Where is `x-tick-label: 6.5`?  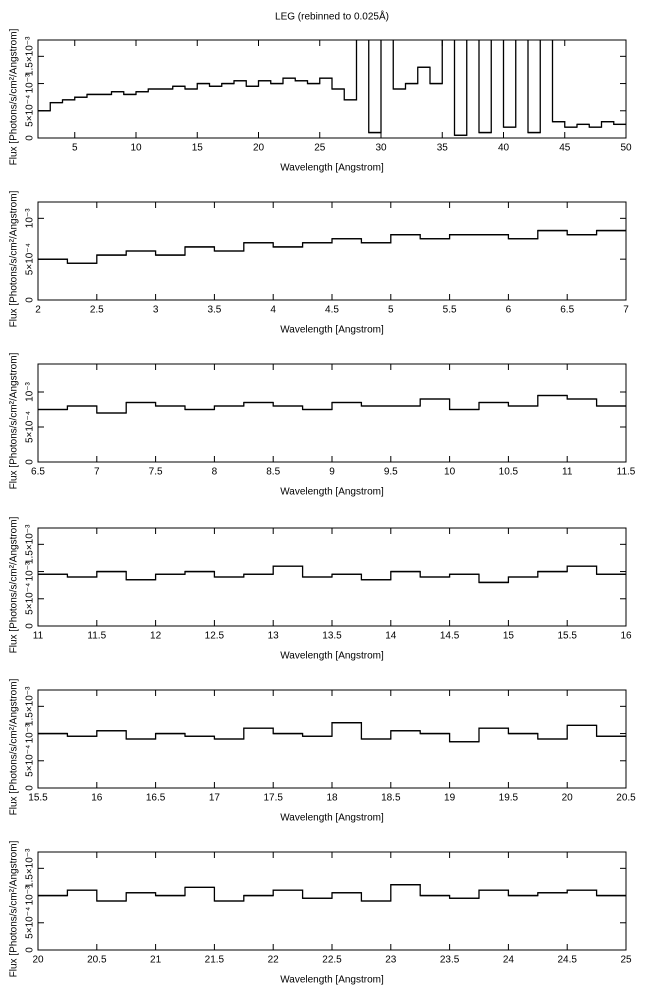
x-tick-label: 6.5 is located at coordinates (38, 472).